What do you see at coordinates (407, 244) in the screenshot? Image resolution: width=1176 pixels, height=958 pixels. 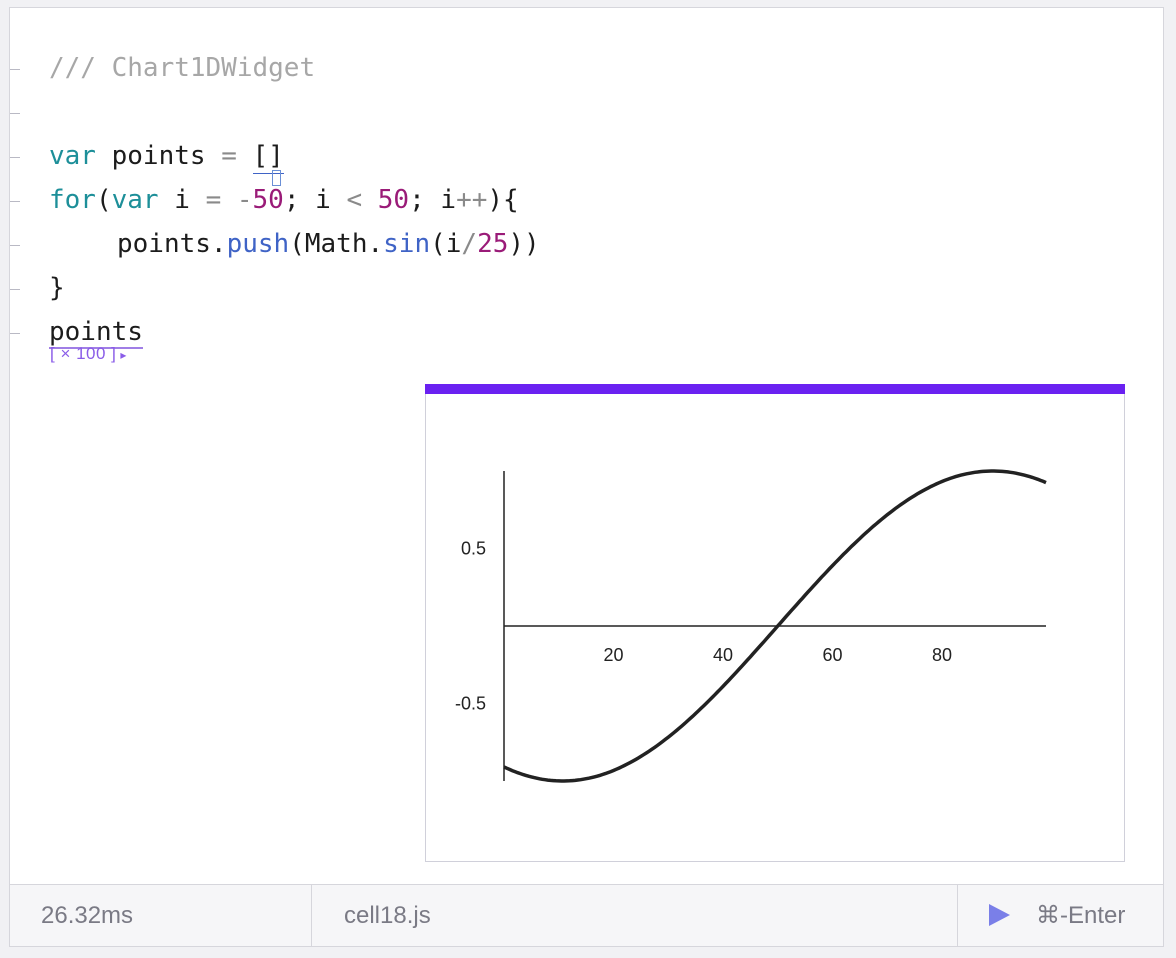 I see `method-name: sin` at bounding box center [407, 244].